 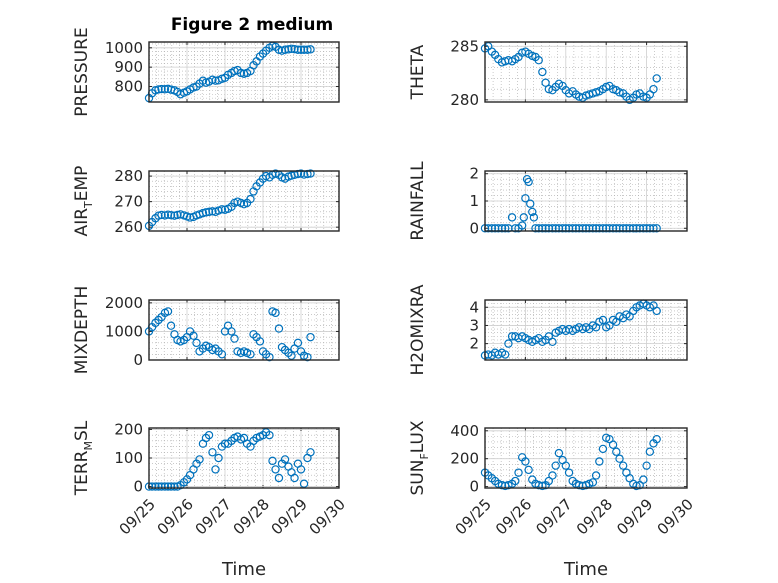 What do you see at coordinates (586, 458) in the screenshot?
I see `chart-8-axes-box` at bounding box center [586, 458].